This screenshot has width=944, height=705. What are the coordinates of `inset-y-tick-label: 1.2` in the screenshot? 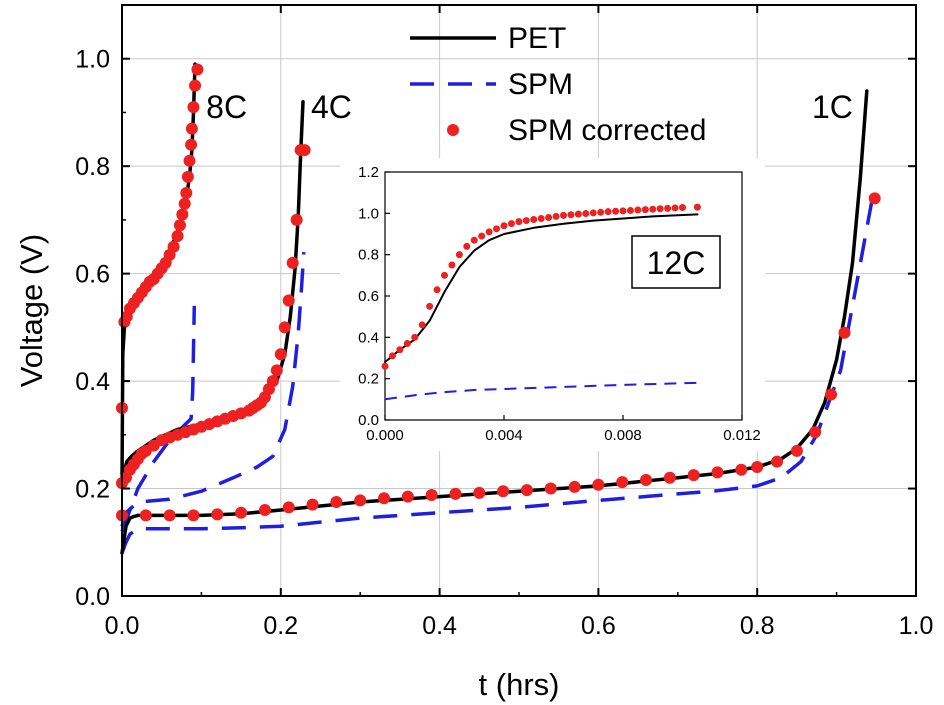 It's located at (368, 172).